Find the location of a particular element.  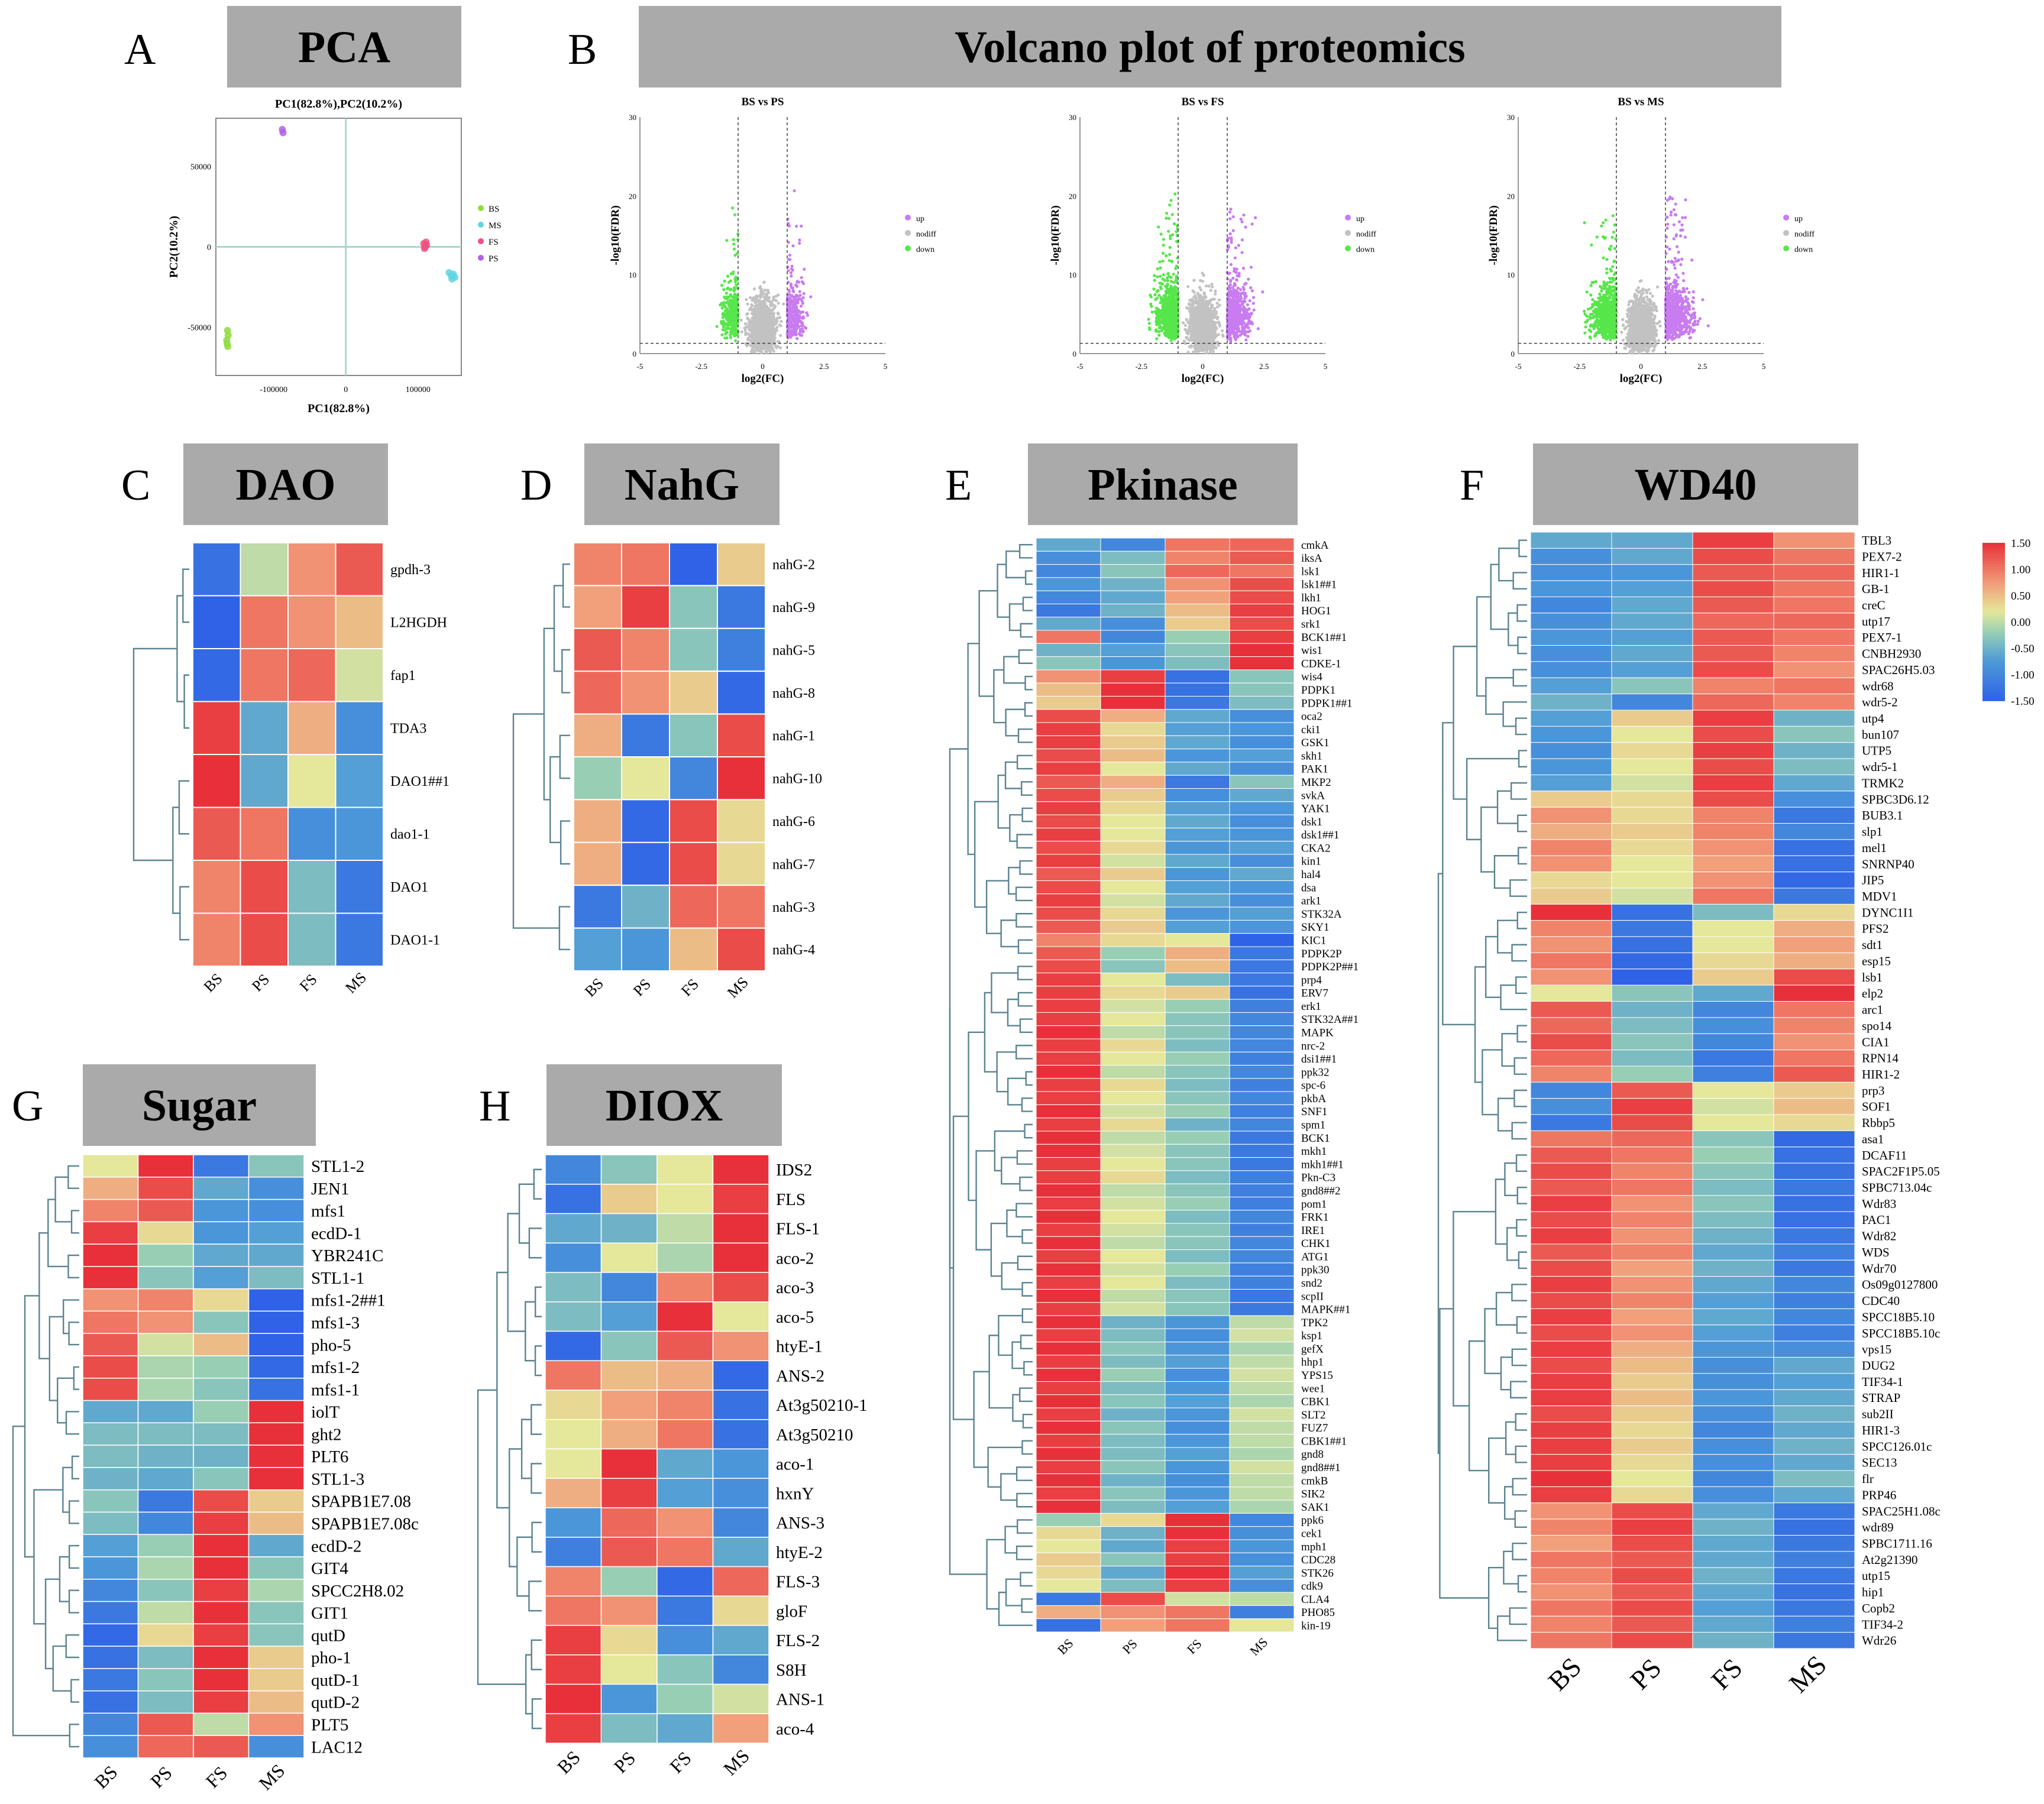

panel-letter-A: A is located at coordinates (140, 50).